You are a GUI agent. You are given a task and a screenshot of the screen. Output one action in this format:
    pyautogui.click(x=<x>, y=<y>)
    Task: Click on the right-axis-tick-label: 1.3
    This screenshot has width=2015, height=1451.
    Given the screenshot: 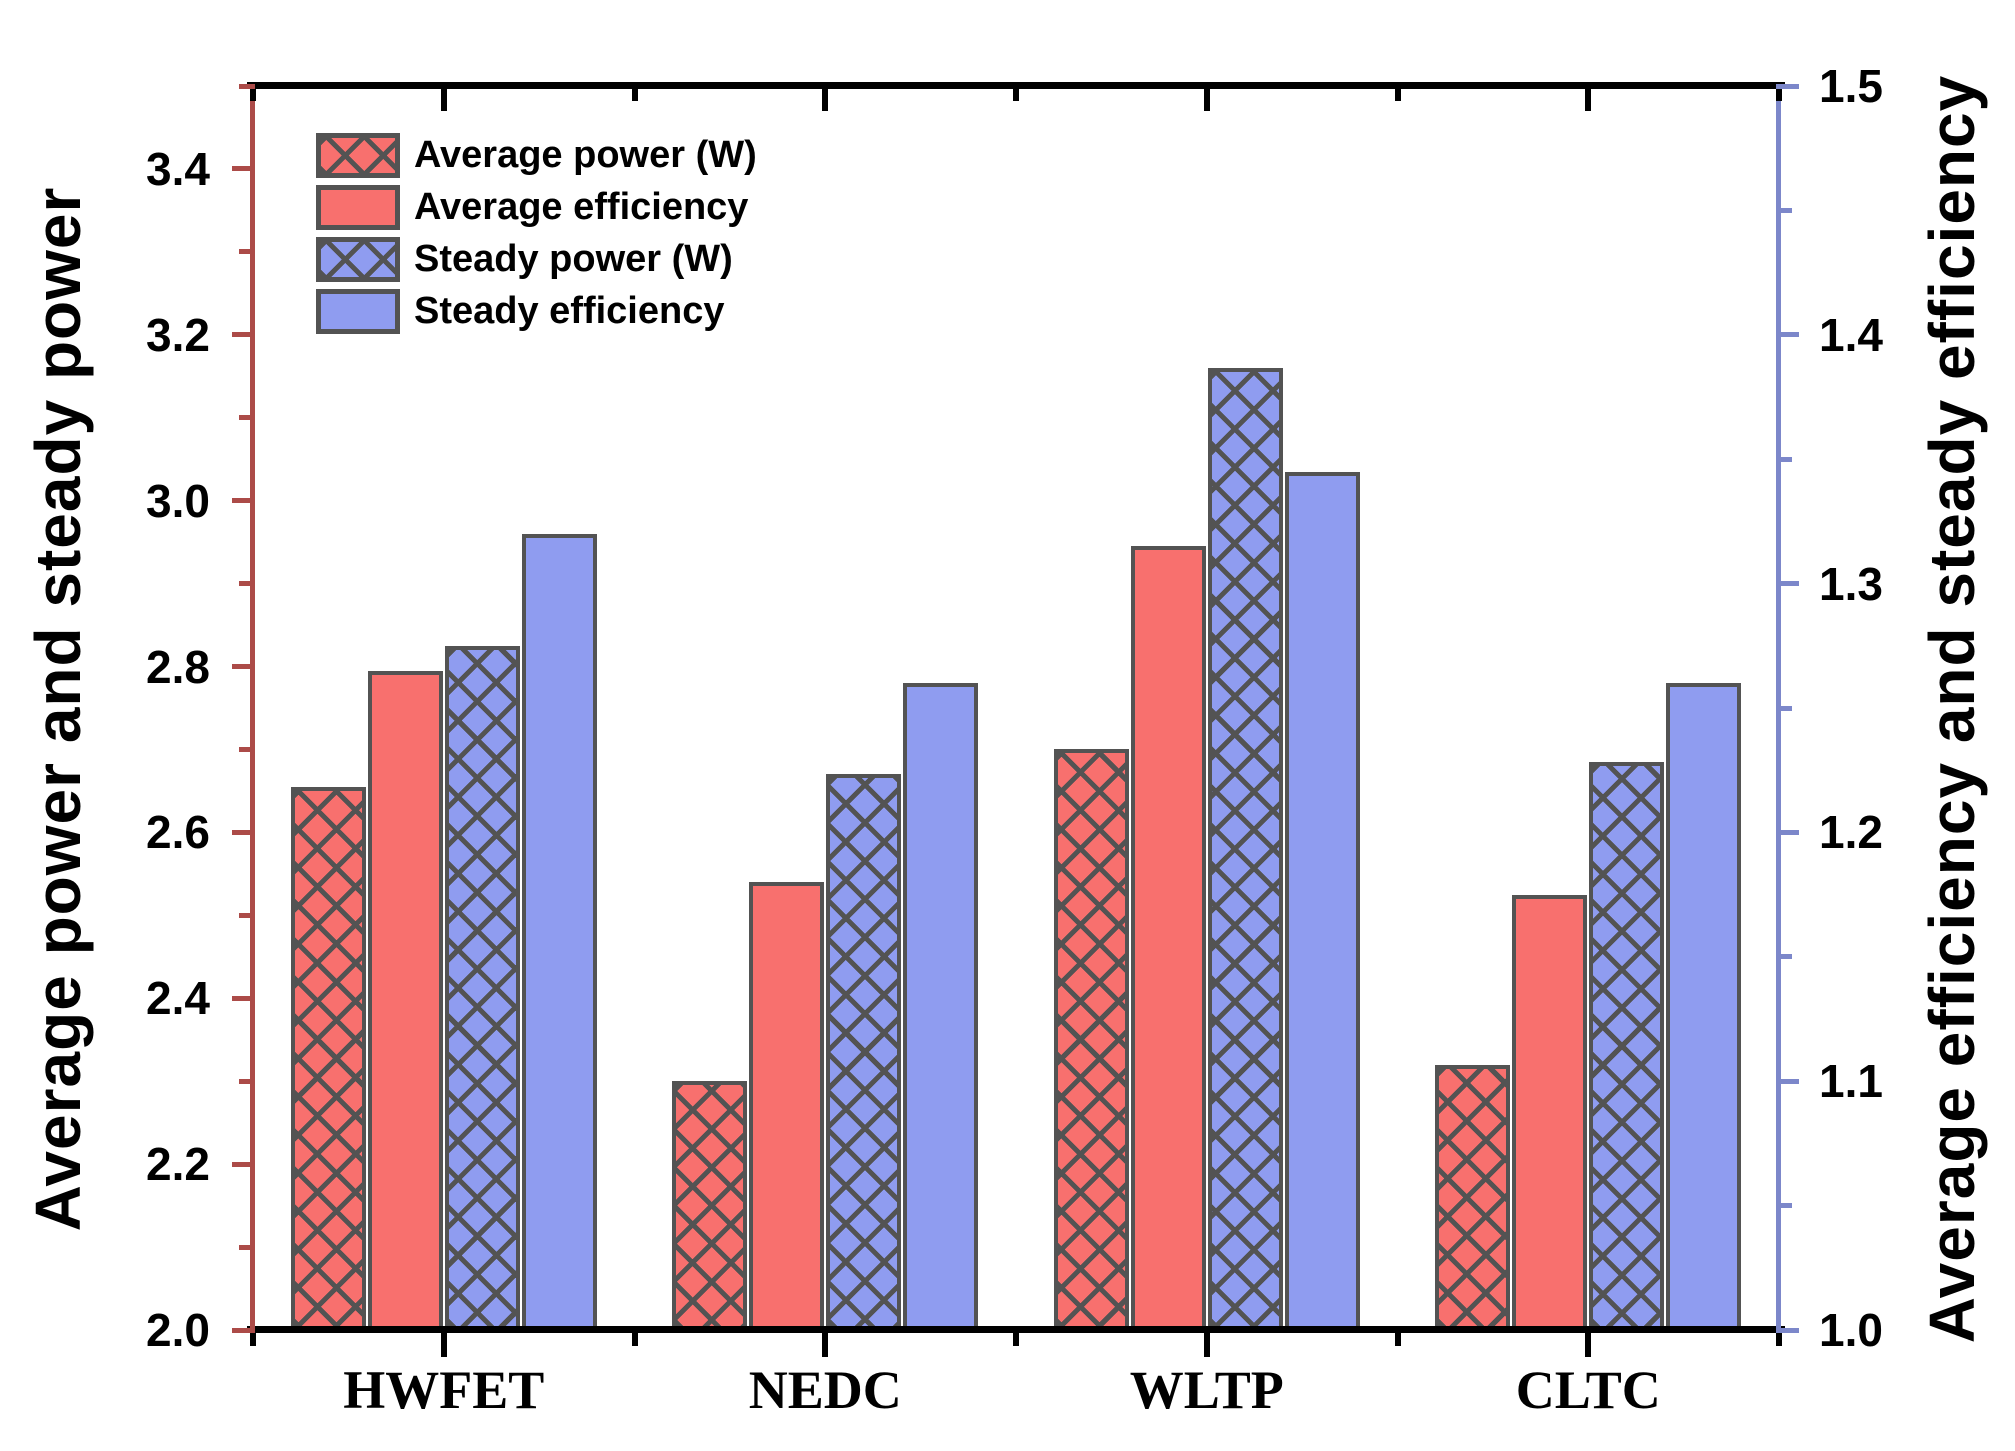 What is the action you would take?
    pyautogui.click(x=1851, y=583)
    